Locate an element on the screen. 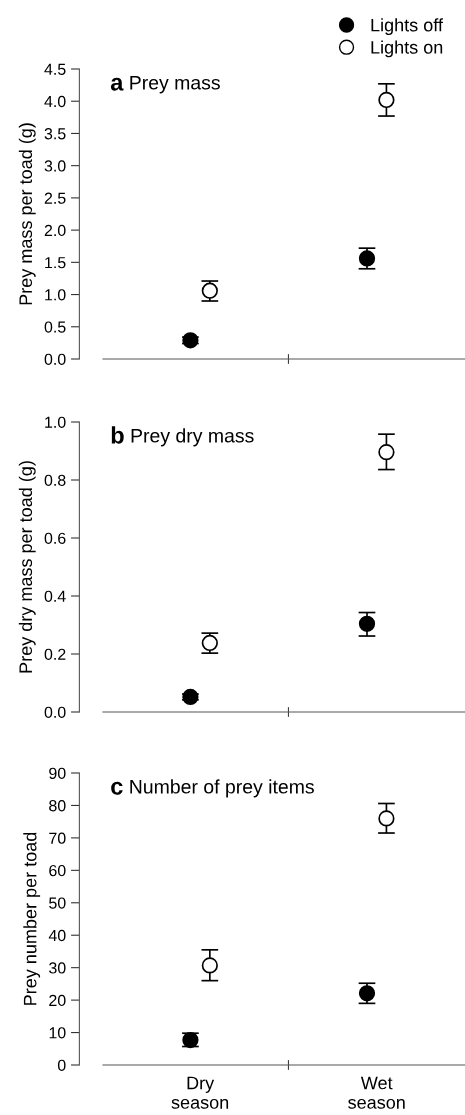 The height and width of the screenshot is (1115, 465). y-tick-label: 2.5 is located at coordinates (55, 198).